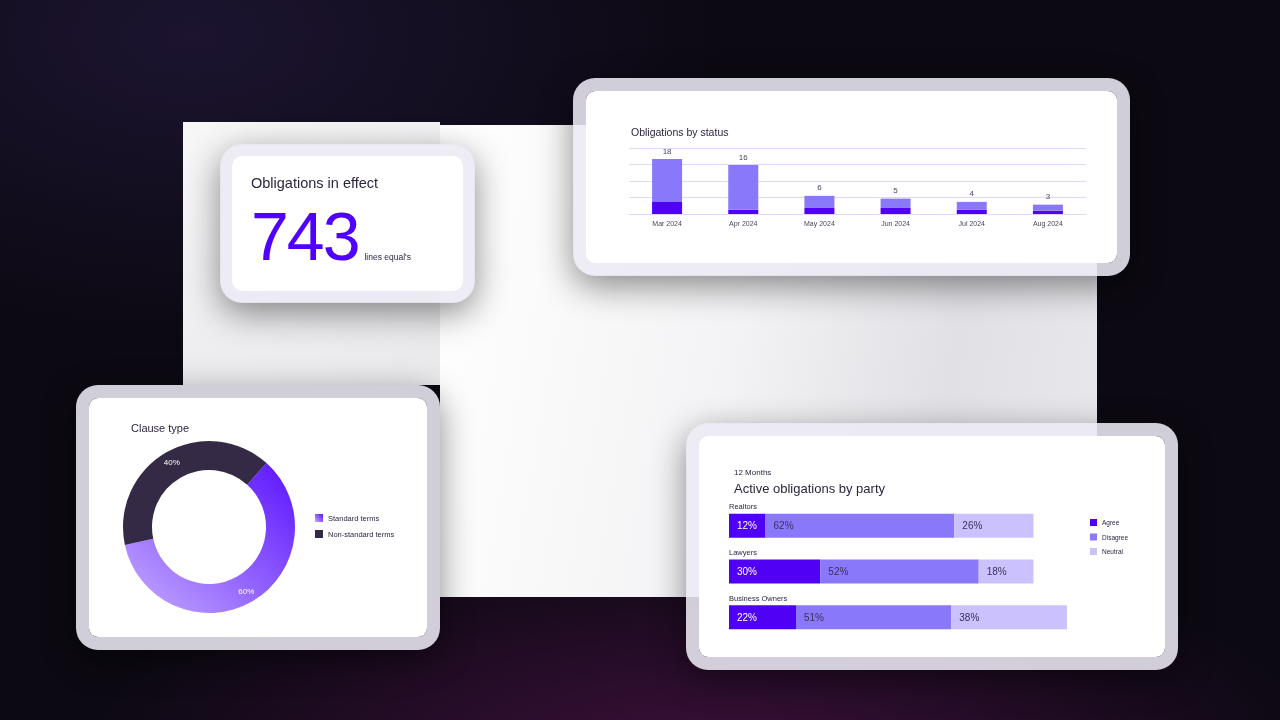 The height and width of the screenshot is (720, 1280). Describe the element at coordinates (820, 188) in the screenshot. I see `annotation: 6` at that location.